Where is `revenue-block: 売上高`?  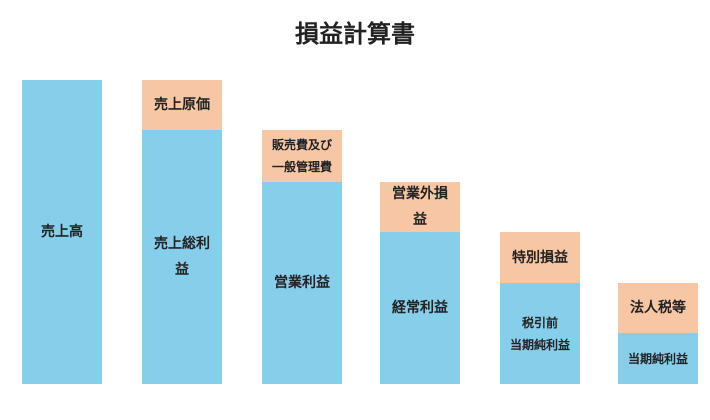
revenue-block: 売上高 is located at coordinates (62, 232).